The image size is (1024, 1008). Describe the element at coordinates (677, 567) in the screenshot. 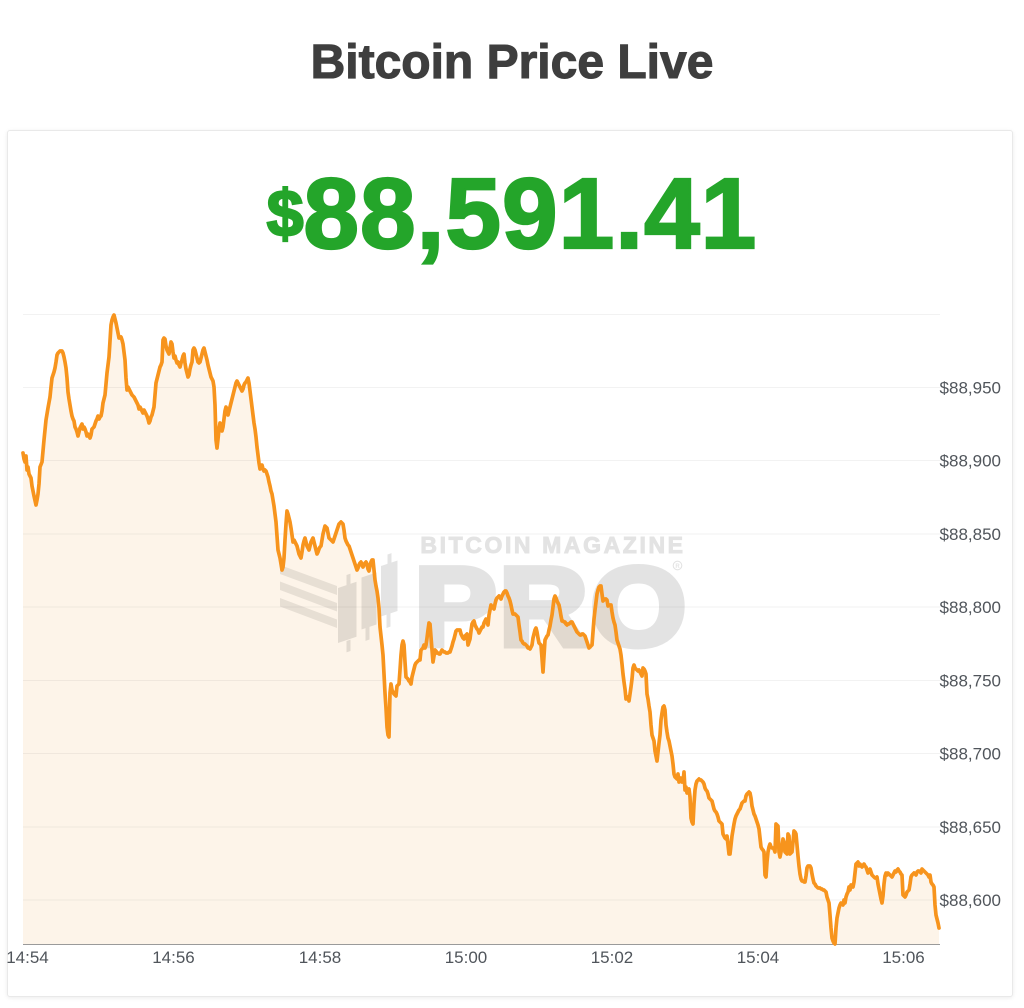

I see `svg-text: R` at that location.